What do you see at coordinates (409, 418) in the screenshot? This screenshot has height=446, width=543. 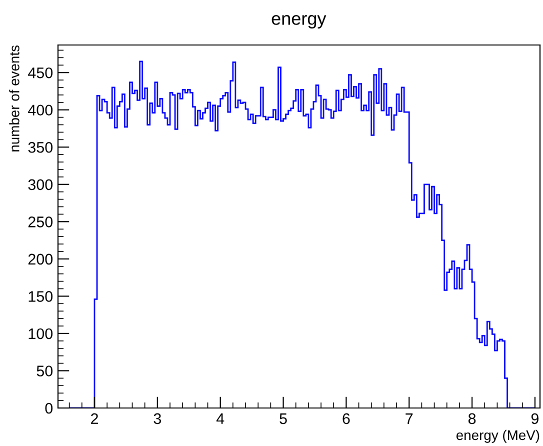 I see `x-tick-label: 7` at bounding box center [409, 418].